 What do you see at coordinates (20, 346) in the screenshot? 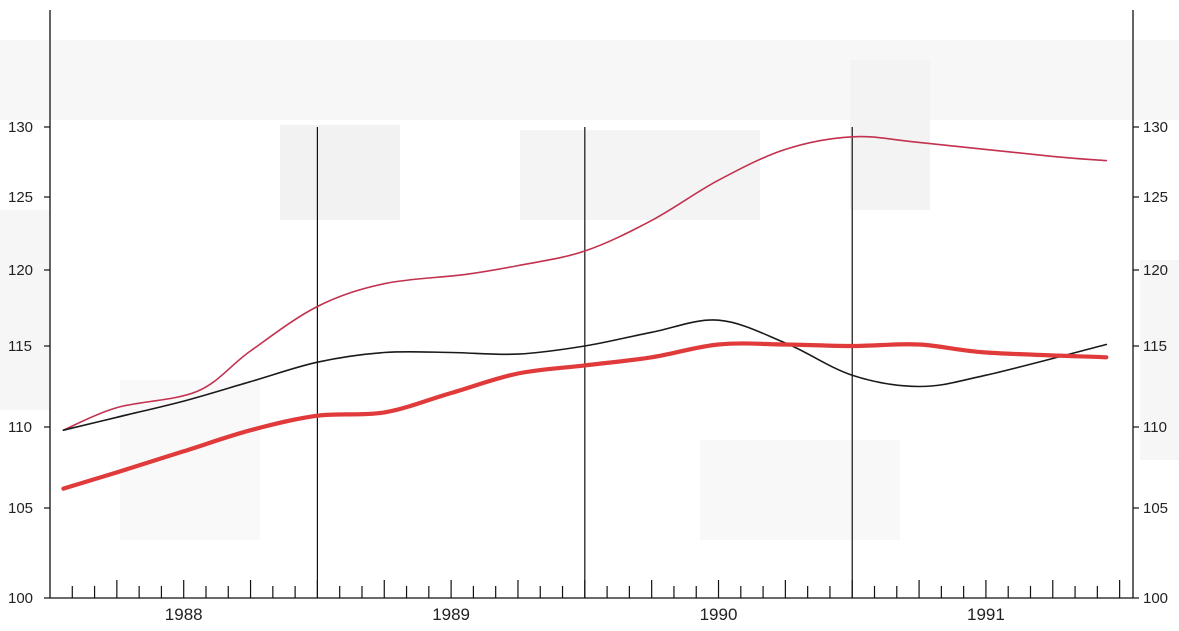
I see `y-tick-label-left-115: 115` at bounding box center [20, 346].